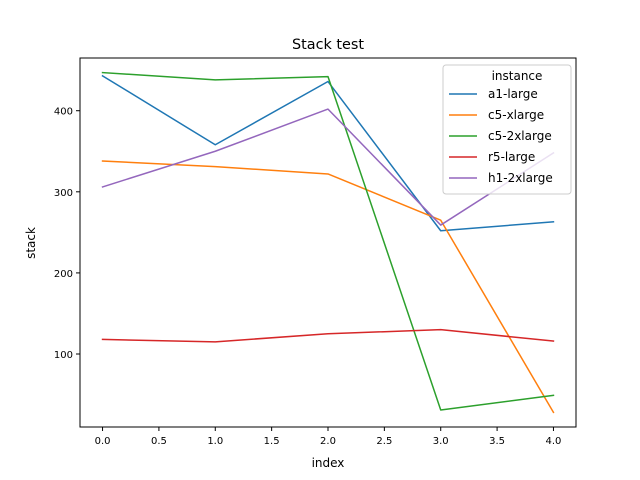  What do you see at coordinates (384, 441) in the screenshot?
I see `x-tick-label: 2.5` at bounding box center [384, 441].